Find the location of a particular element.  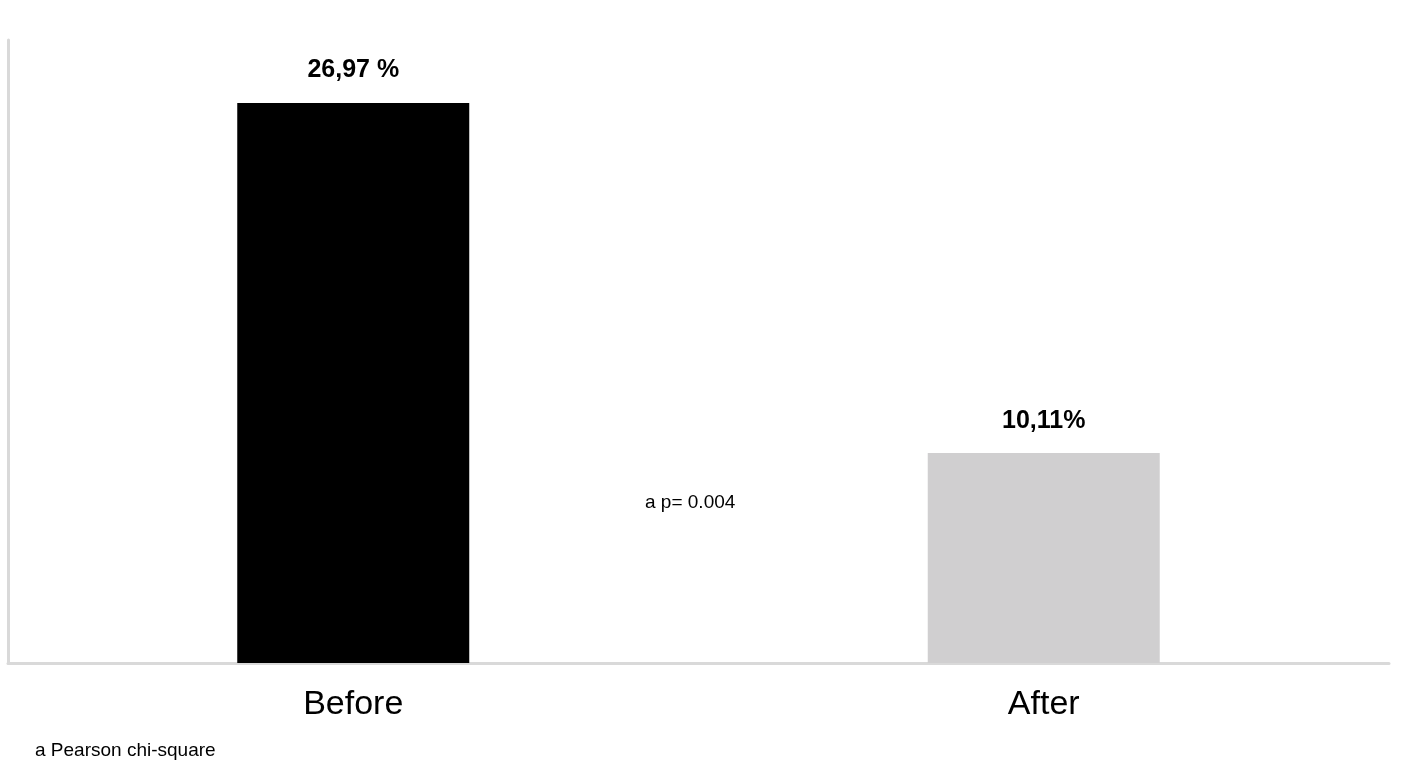

x-tick-label: Before is located at coordinates (353, 702).